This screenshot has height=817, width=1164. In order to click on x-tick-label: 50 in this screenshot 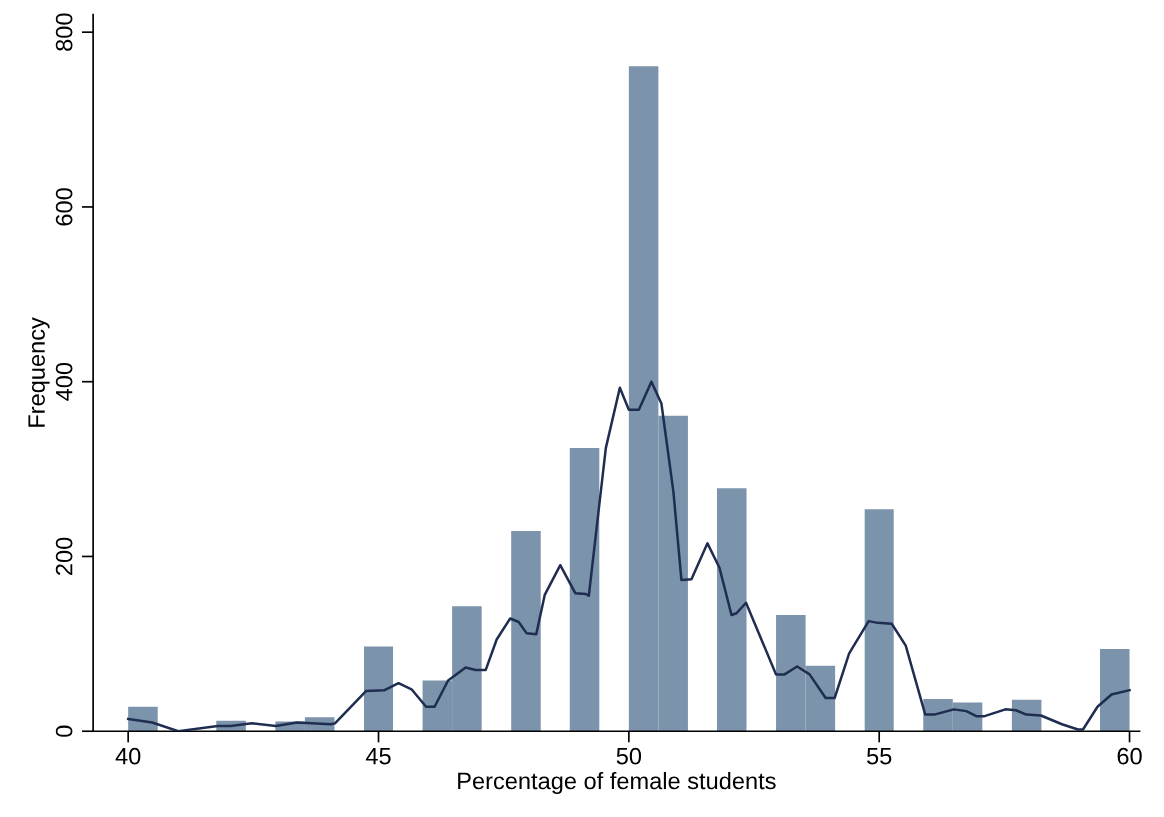, I will do `click(629, 756)`.